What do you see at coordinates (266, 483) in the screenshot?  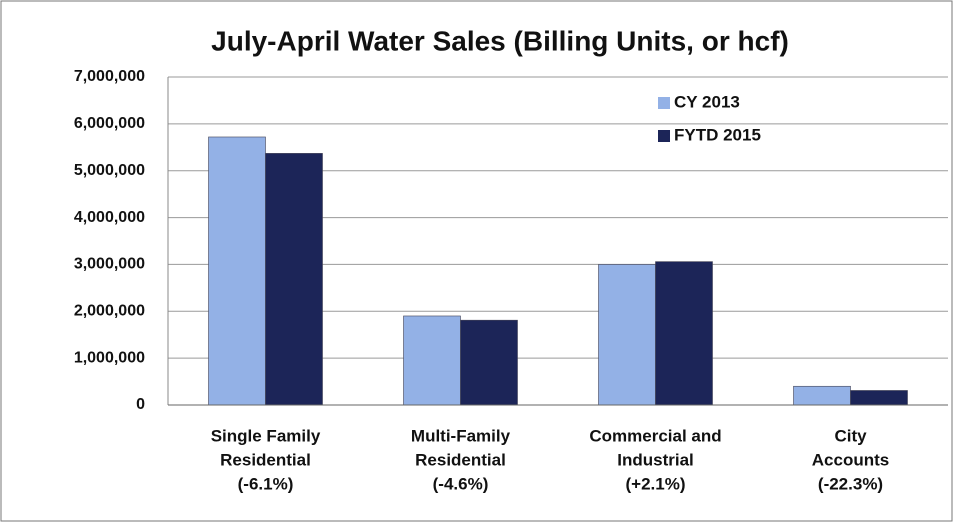 I see `x-tick-label: (-6.1%)` at bounding box center [266, 483].